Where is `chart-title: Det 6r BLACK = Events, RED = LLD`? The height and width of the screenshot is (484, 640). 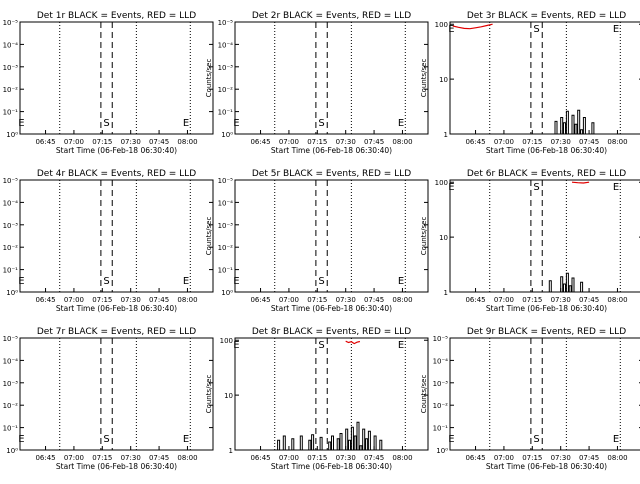 chart-title: Det 6r BLACK = Events, RED = LLD is located at coordinates (546, 174).